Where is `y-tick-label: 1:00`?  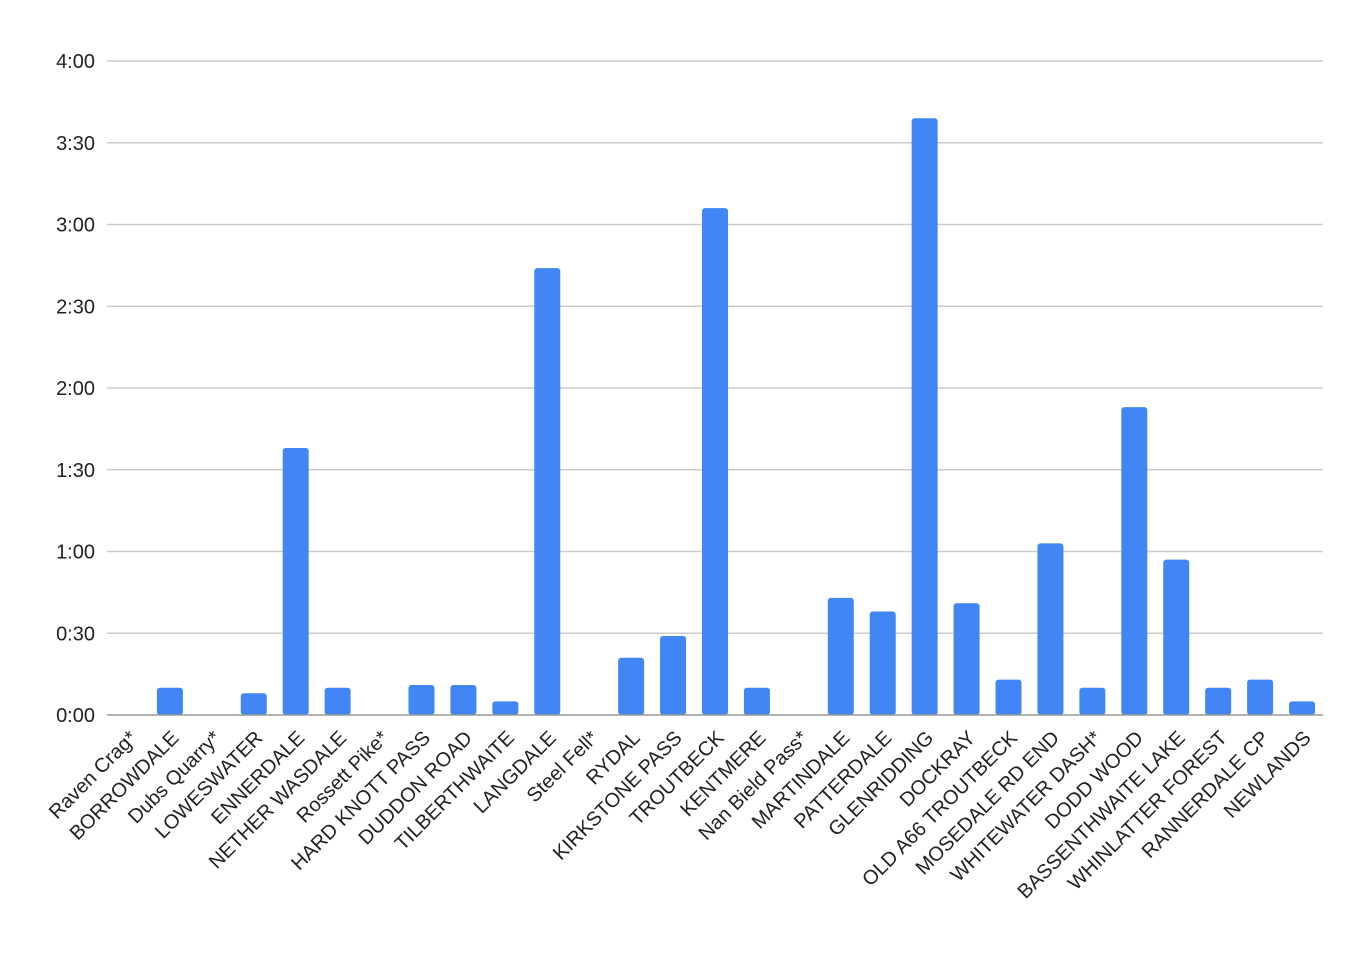
y-tick-label: 1:00 is located at coordinates (75, 553).